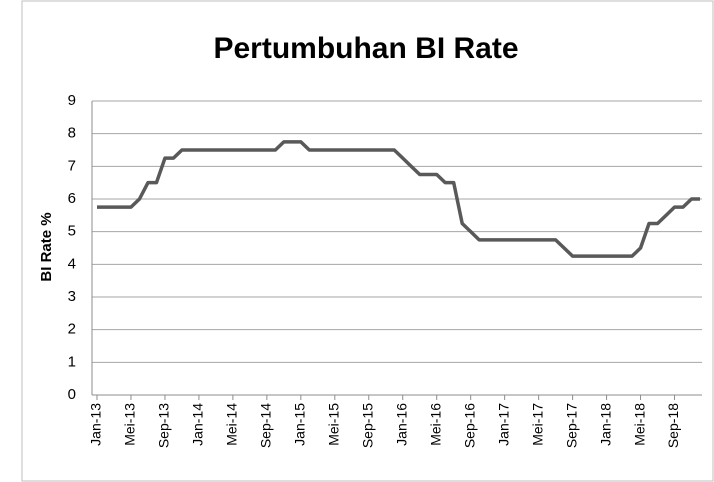 This screenshot has width=714, height=482. Describe the element at coordinates (72, 296) in the screenshot. I see `y-tick-label: 3` at that location.